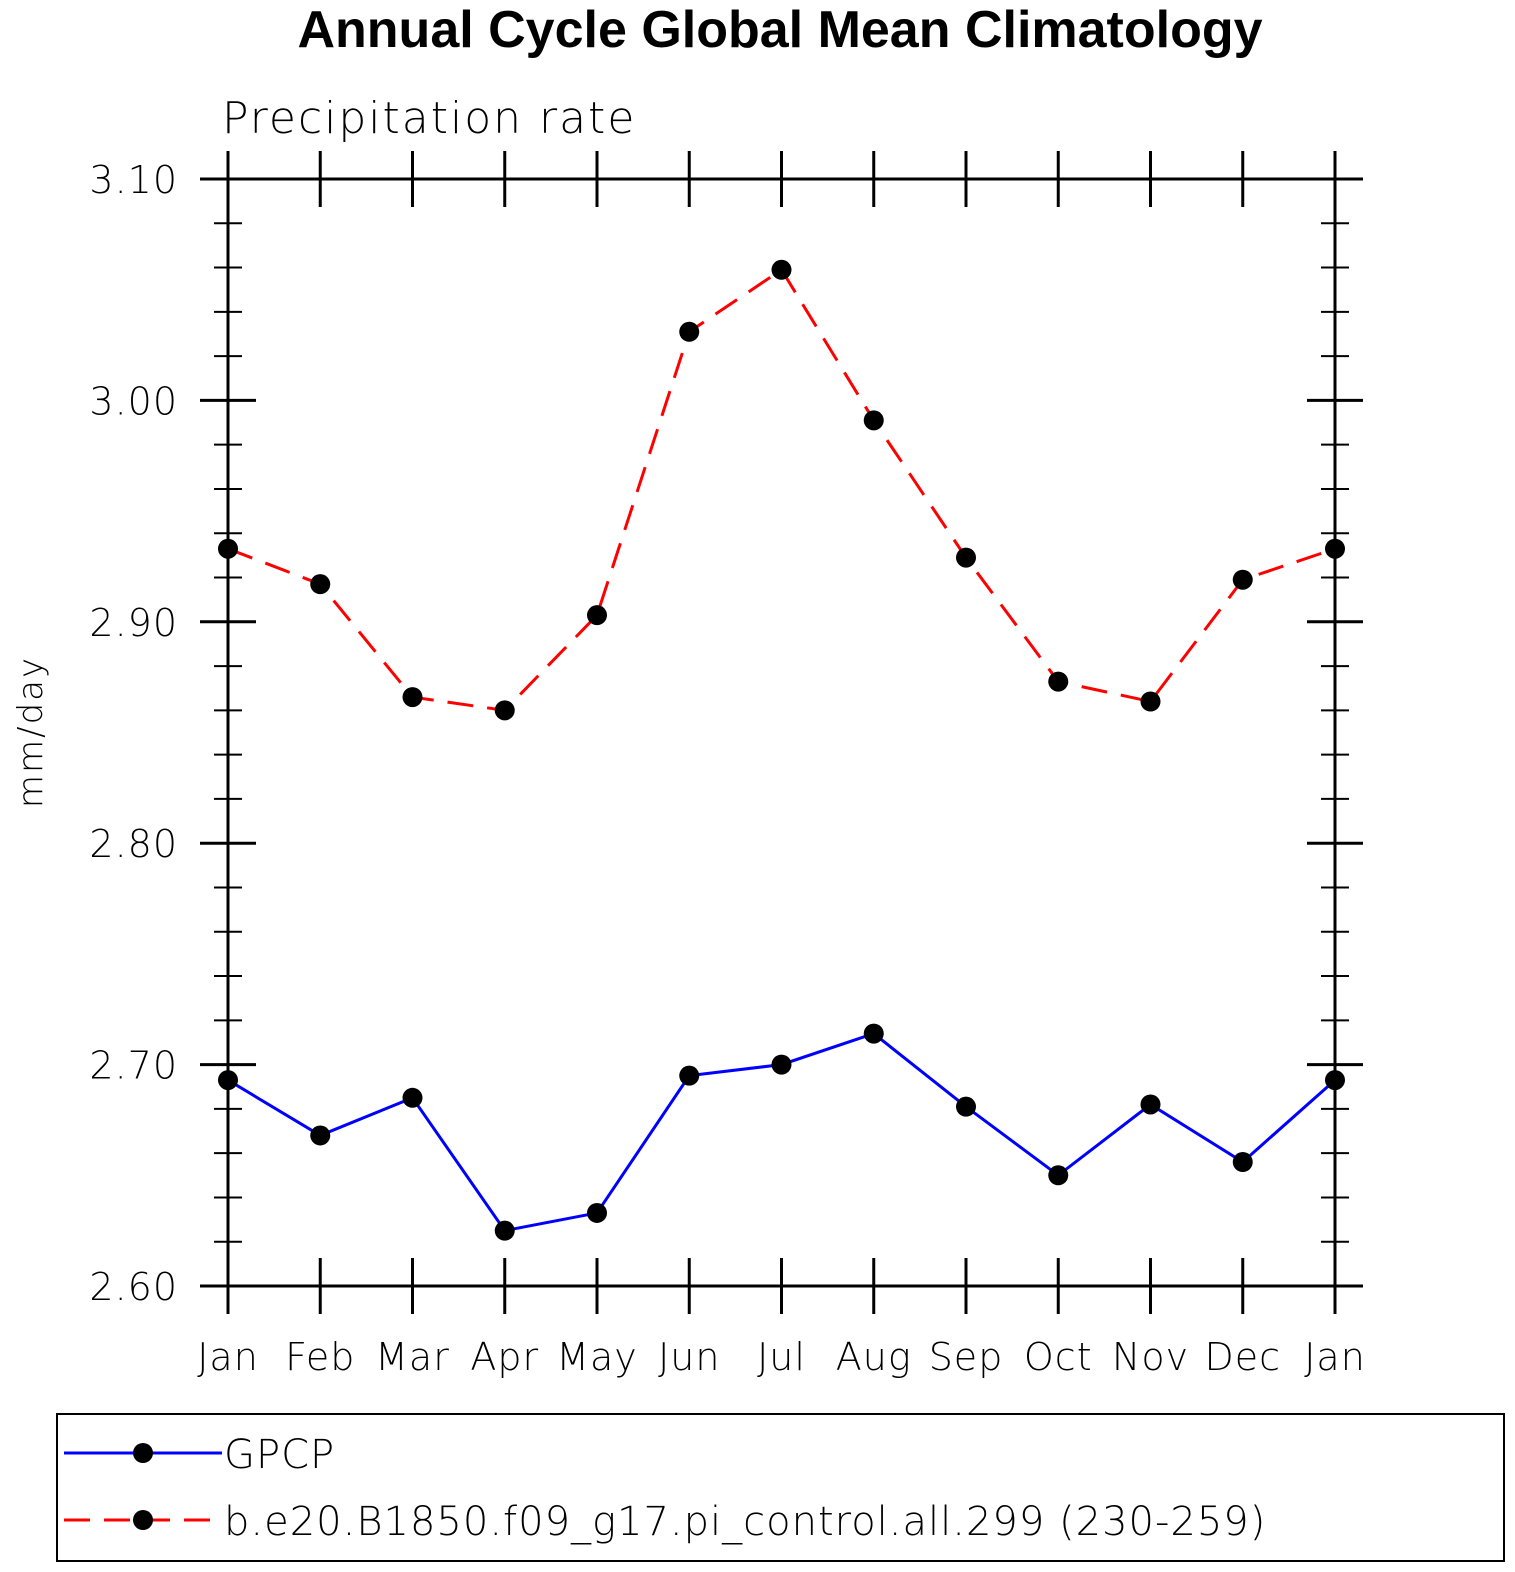 Image resolution: width=1515 pixels, height=1572 pixels. What do you see at coordinates (133, 844) in the screenshot?
I see `y-tick-label: 2.80` at bounding box center [133, 844].